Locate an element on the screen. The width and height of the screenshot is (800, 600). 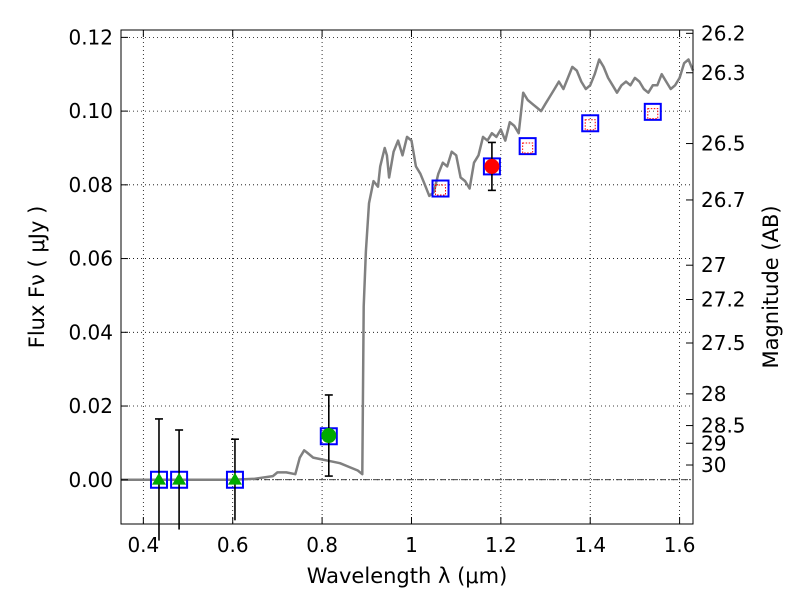
x-tick-label: 0.8 is located at coordinates (322, 545).